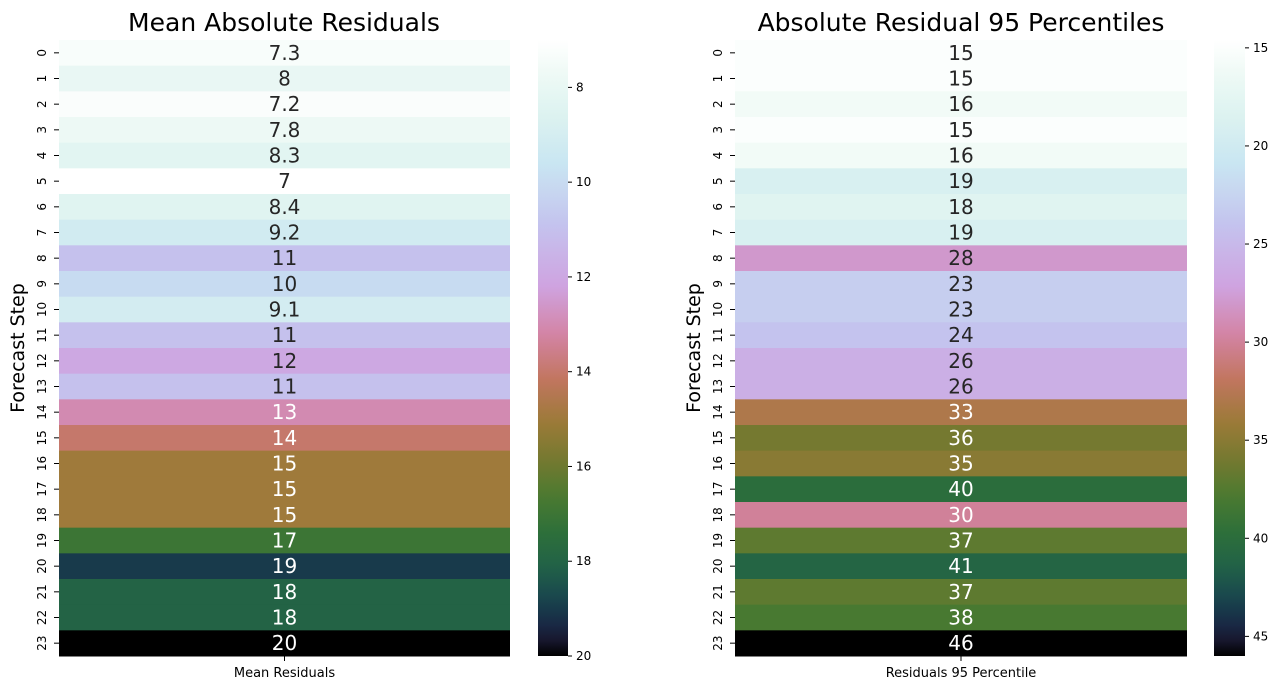  I want to click on y-tick-label: 9, so click(42, 284).